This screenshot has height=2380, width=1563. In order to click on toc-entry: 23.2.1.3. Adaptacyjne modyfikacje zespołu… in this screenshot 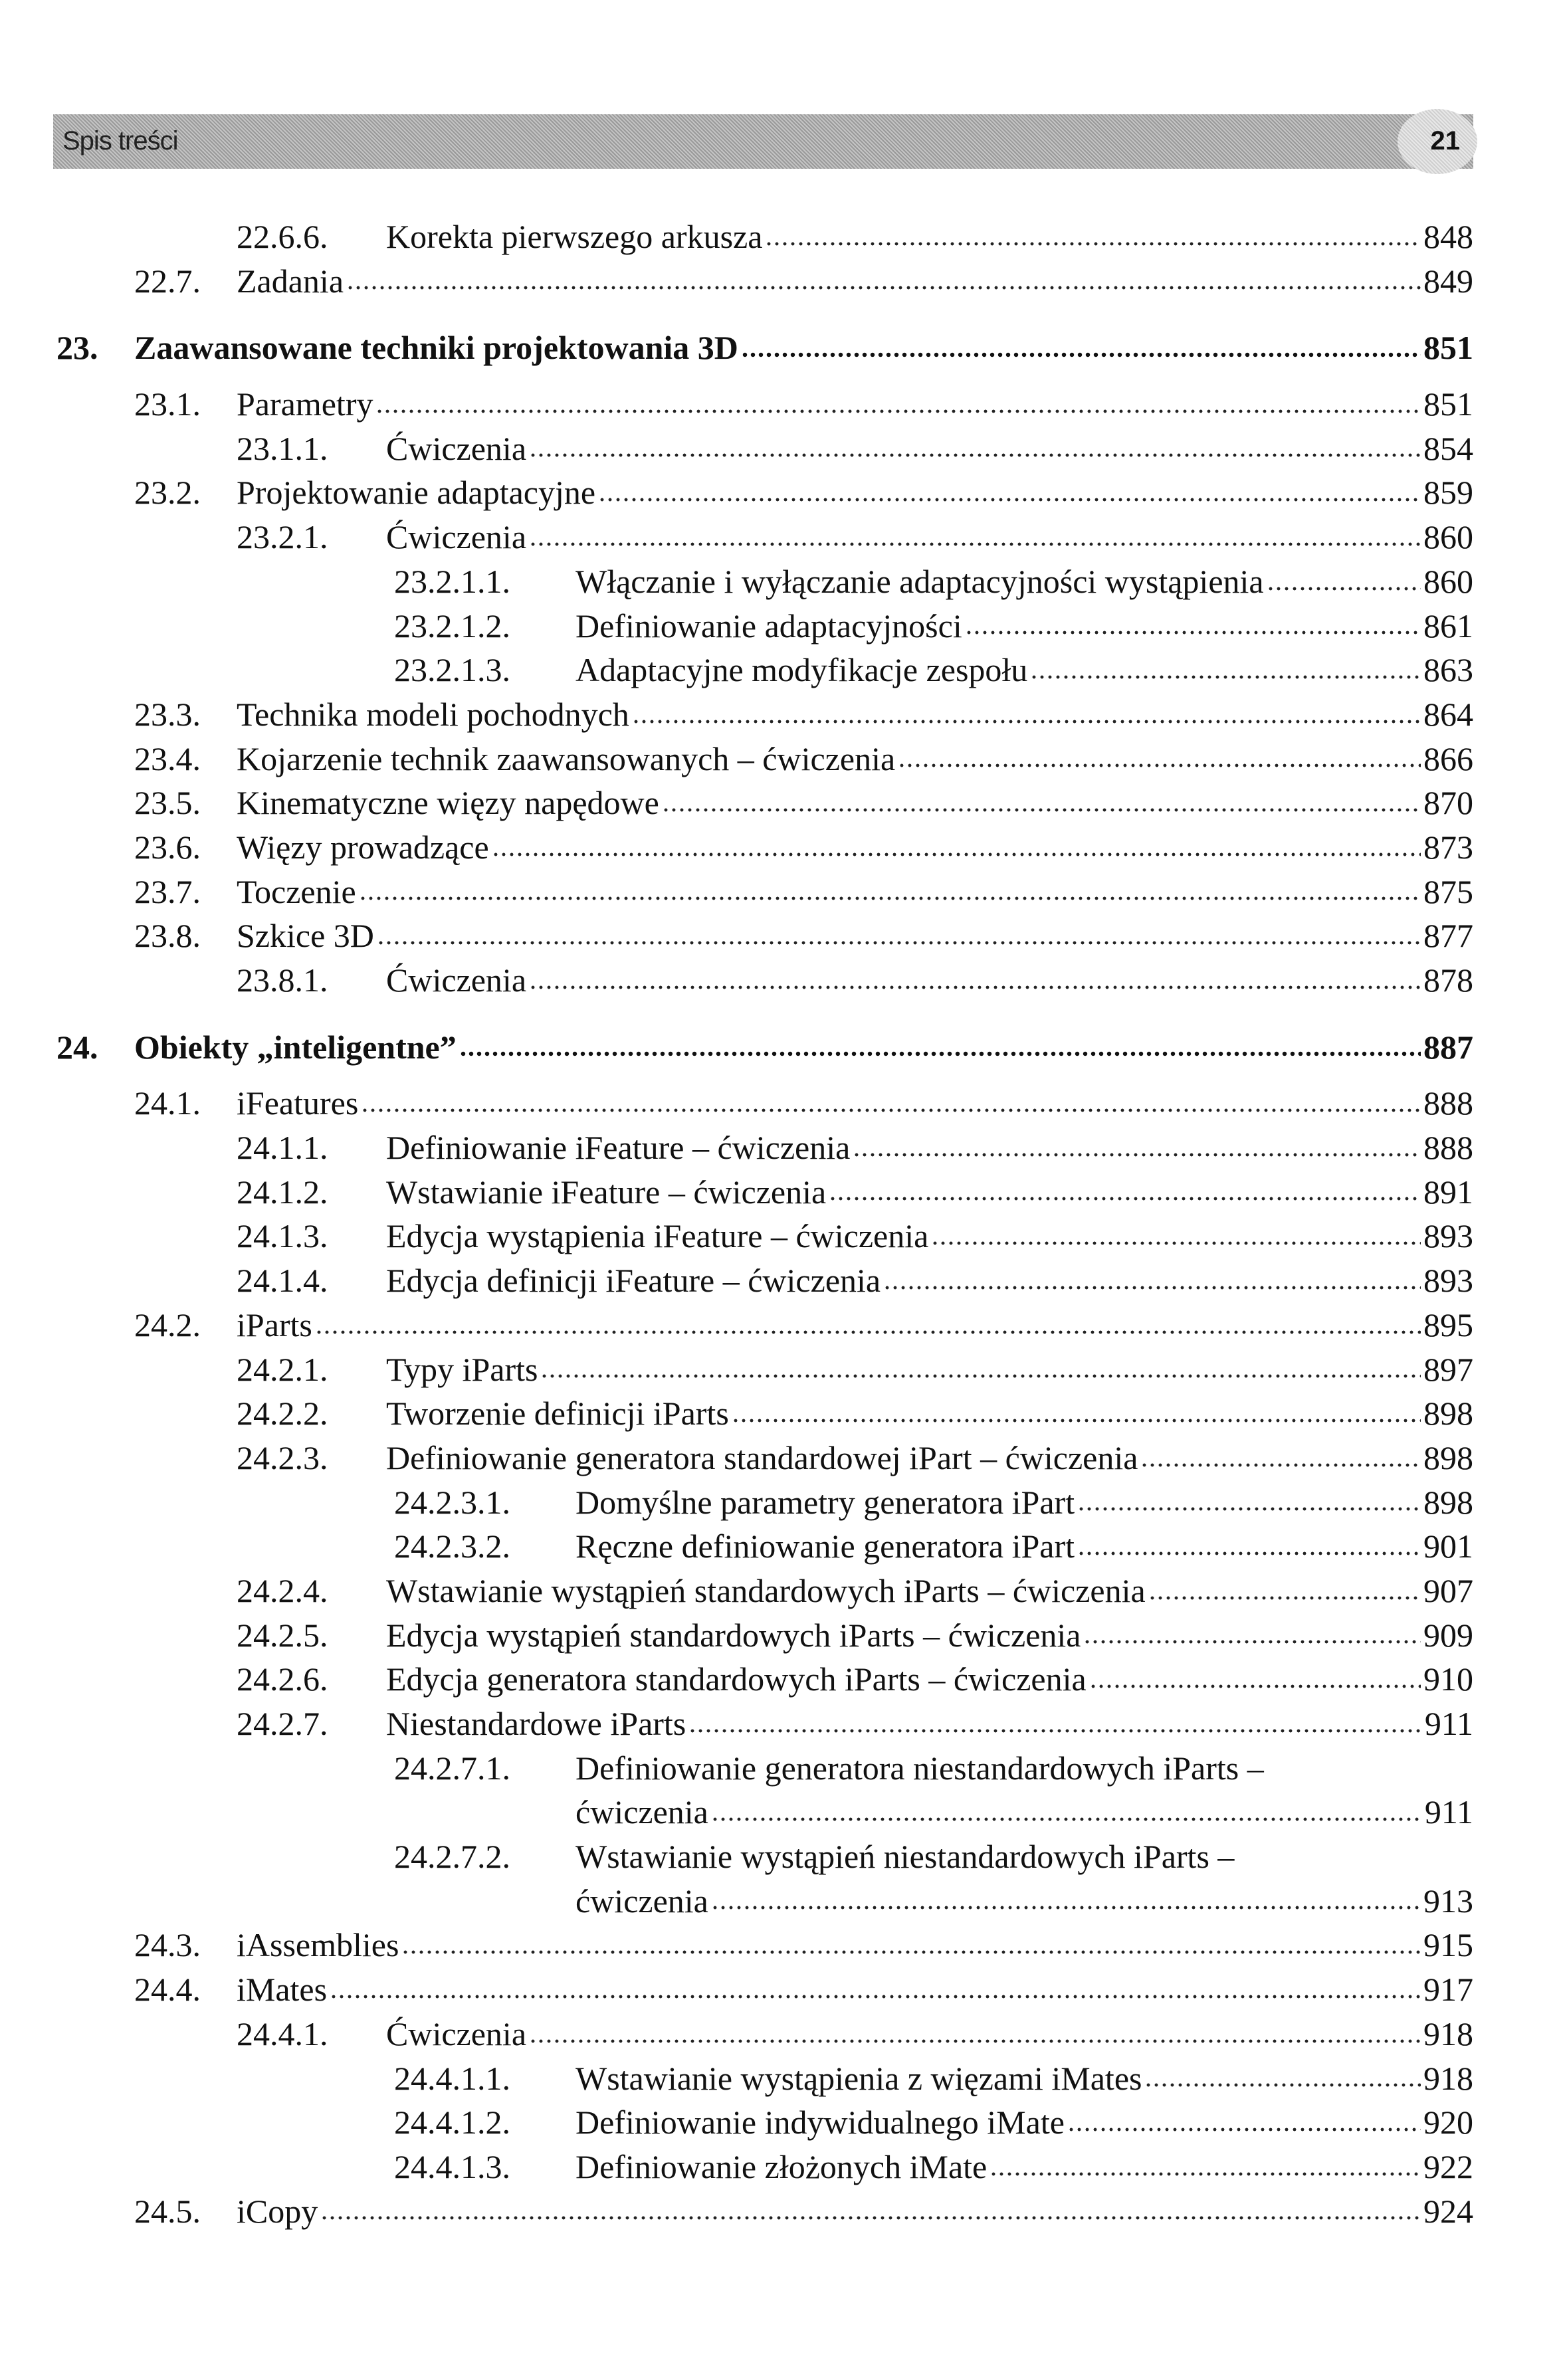, I will do `click(781, 670)`.